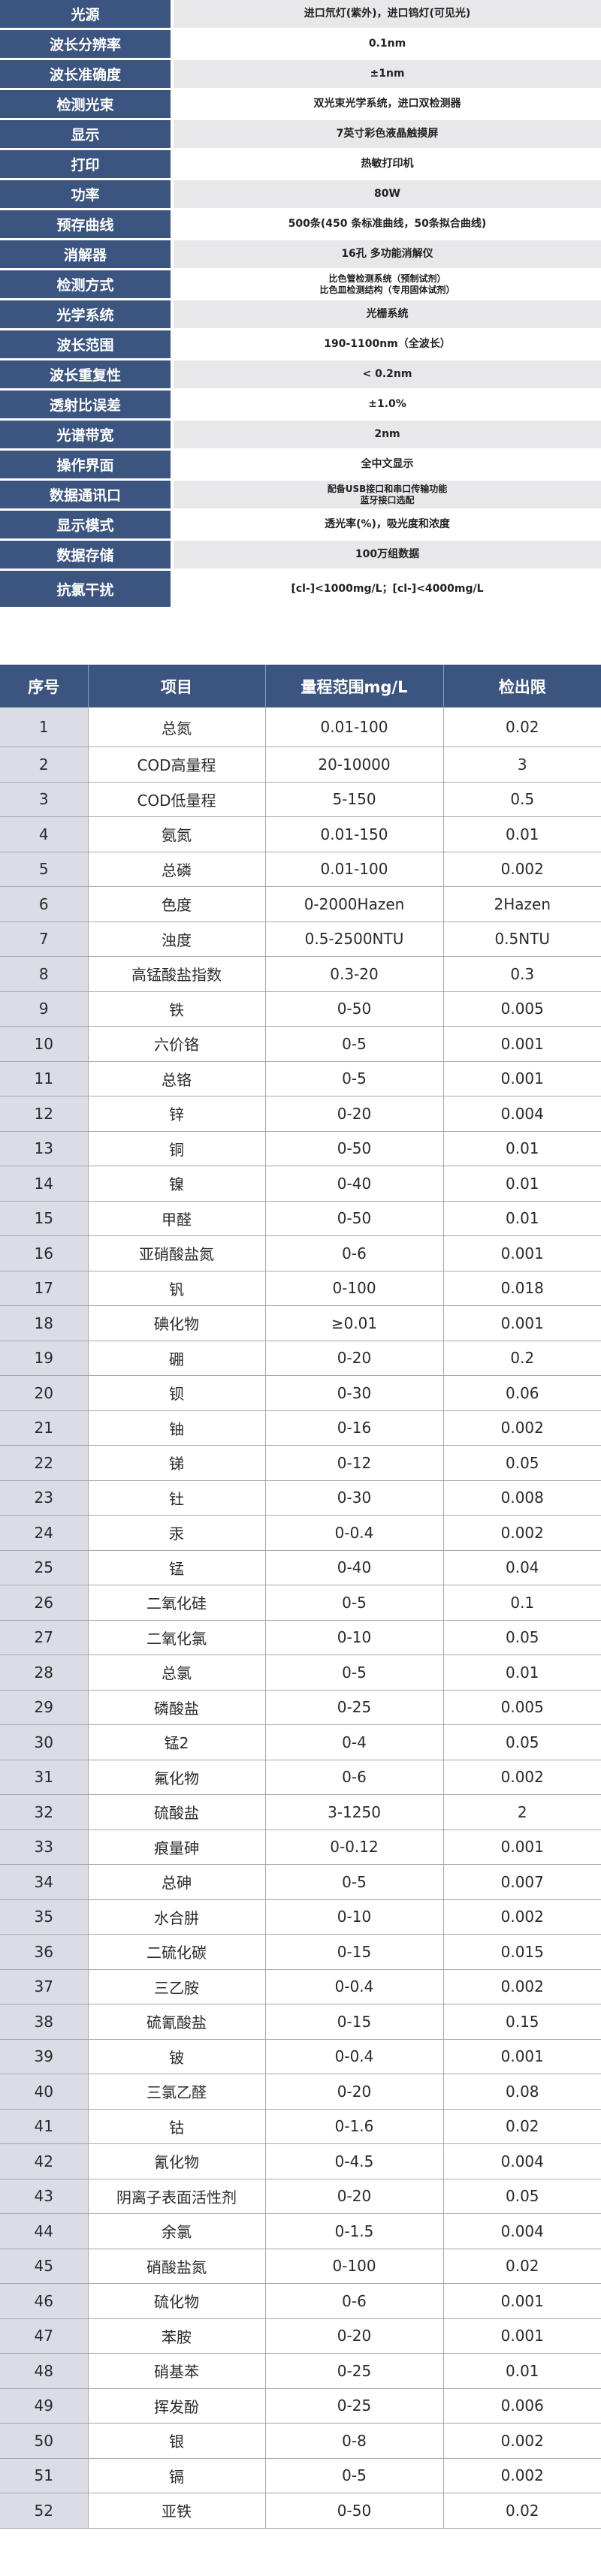  What do you see at coordinates (300, 974) in the screenshot?
I see `table-row: 8 高锰酸盐指数 0.3-20 0.3` at bounding box center [300, 974].